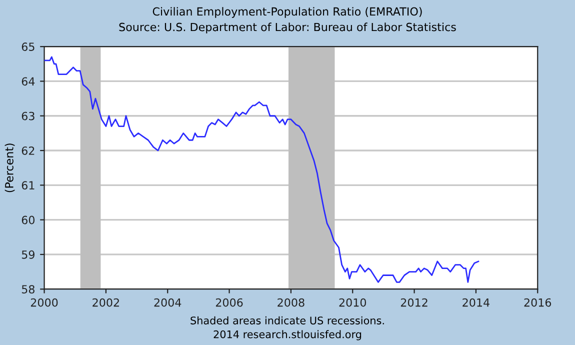 Image resolution: width=575 pixels, height=345 pixels. What do you see at coordinates (287, 320) in the screenshot?
I see `text: Shaded areas indicate US recessions.` at bounding box center [287, 320].